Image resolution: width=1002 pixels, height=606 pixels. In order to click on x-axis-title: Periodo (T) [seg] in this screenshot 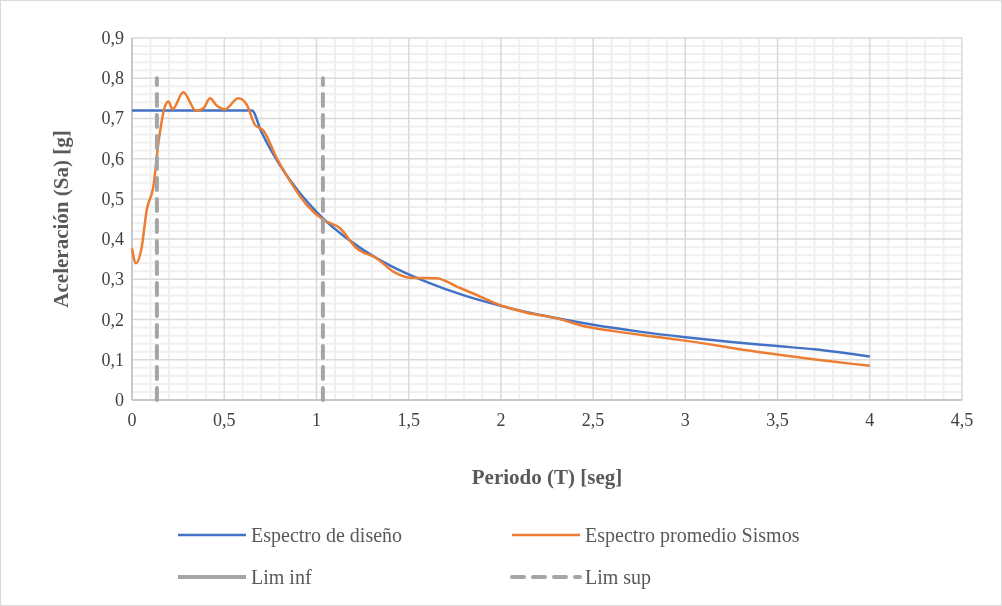, I will do `click(547, 477)`.